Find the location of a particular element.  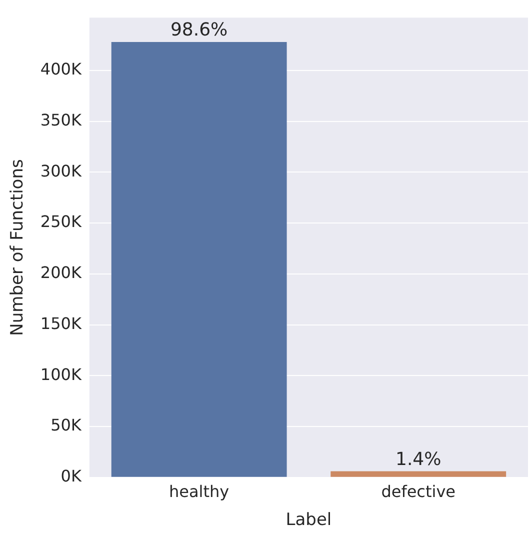

y-tick-label: 250K is located at coordinates (61, 222).